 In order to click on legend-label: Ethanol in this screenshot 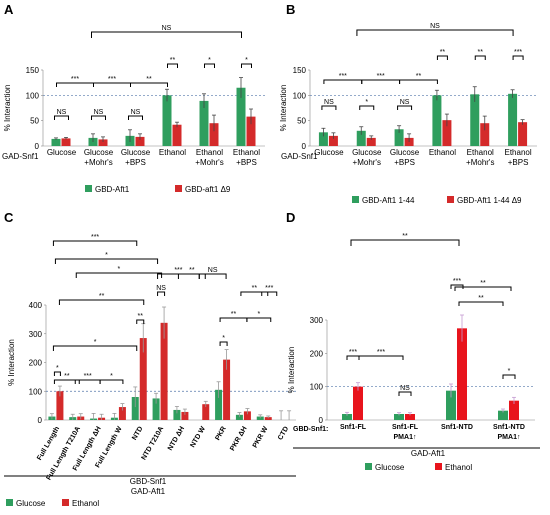, I will do `click(85, 503)`.